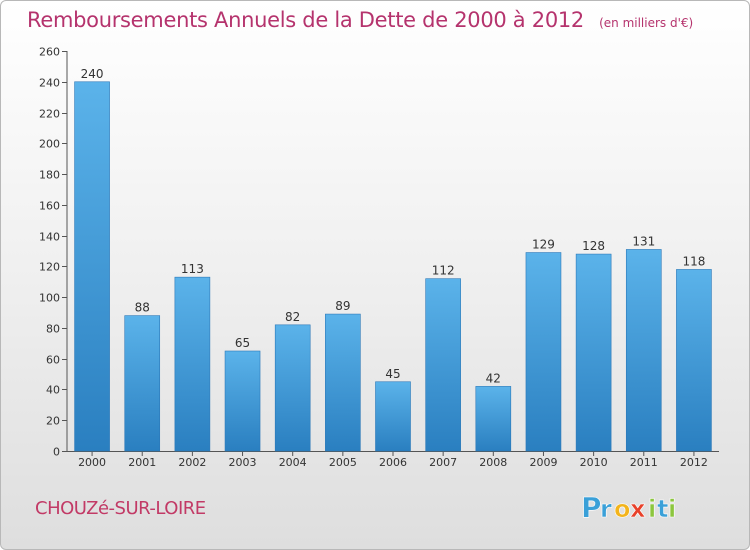 This screenshot has width=750, height=550. Describe the element at coordinates (543, 245) in the screenshot. I see `bar-value-label: 129` at that location.